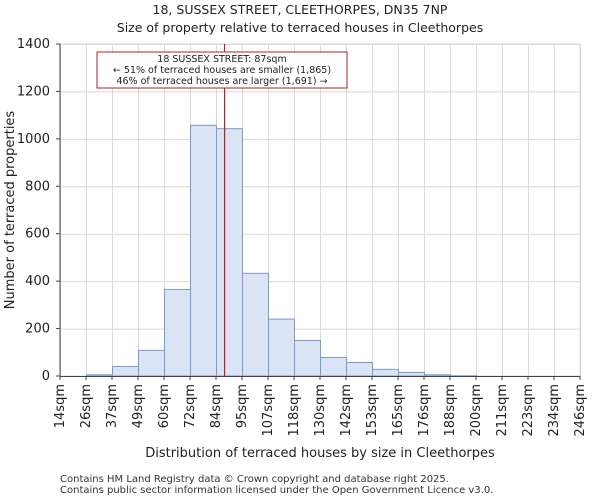  Describe the element at coordinates (216, 406) in the screenshot. I see `x-tick-label: 84sqm` at that location.